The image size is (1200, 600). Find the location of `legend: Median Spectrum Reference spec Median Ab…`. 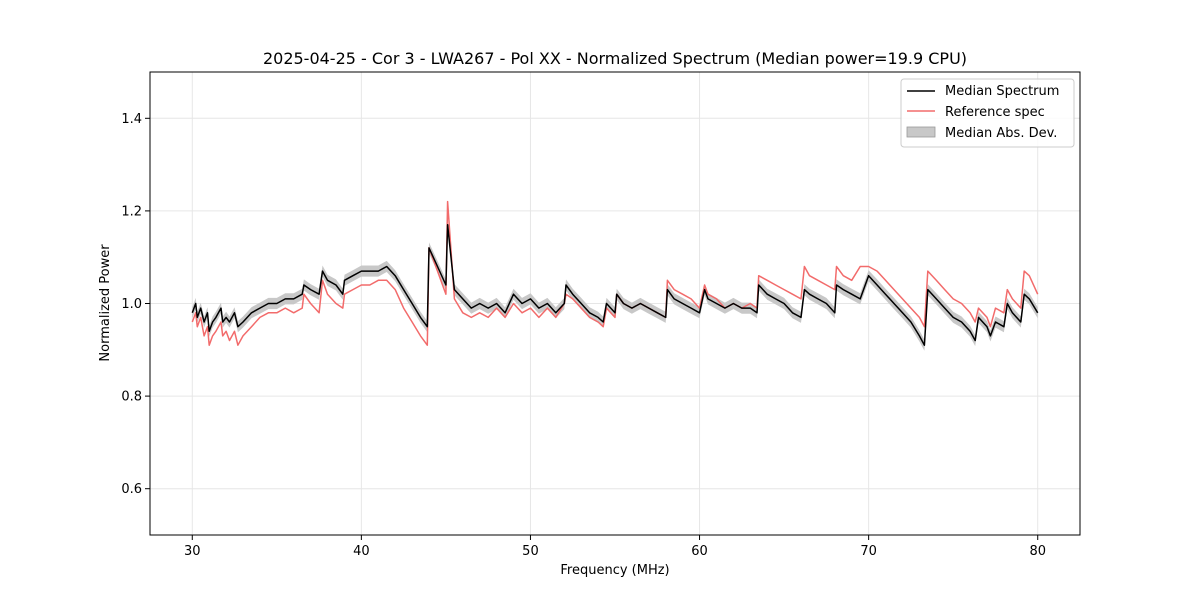

legend: Median Spectrum Reference spec Median Ab… is located at coordinates (987, 113).